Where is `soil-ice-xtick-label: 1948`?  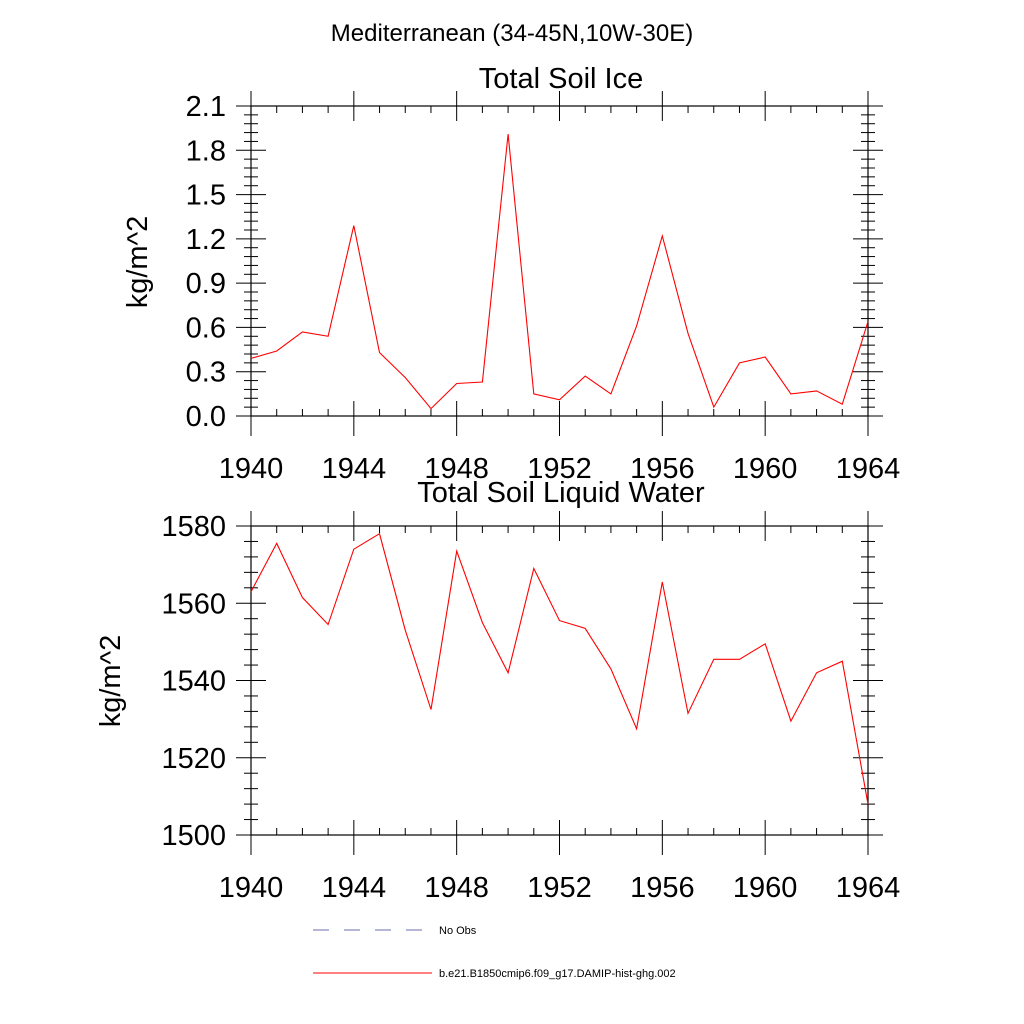 soil-ice-xtick-label: 1948 is located at coordinates (456, 469).